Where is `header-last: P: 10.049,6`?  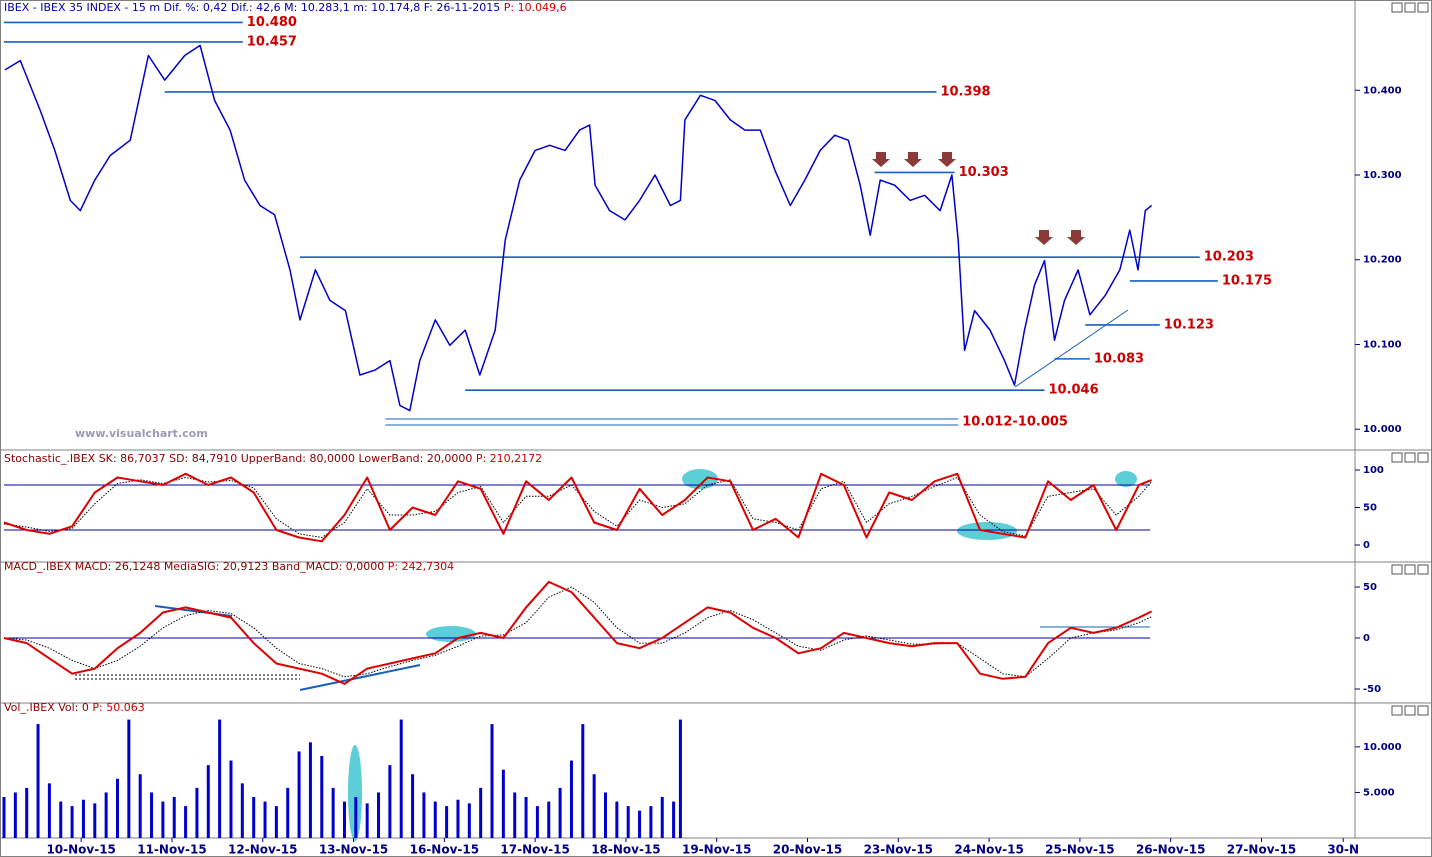
header-last: P: 10.049,6 is located at coordinates (535, 7).